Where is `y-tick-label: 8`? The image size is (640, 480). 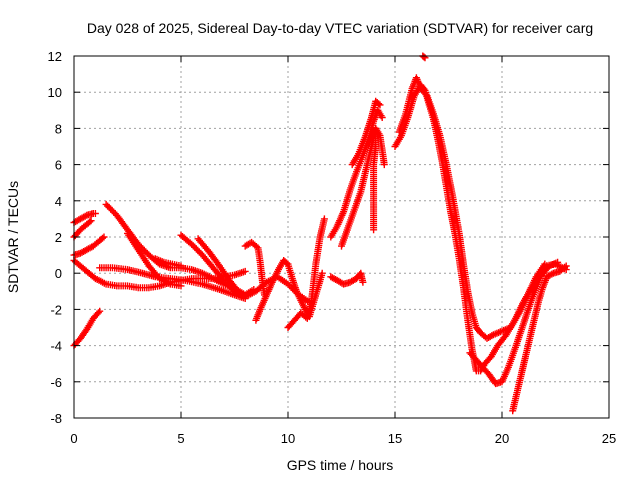
y-tick-label: 8 is located at coordinates (58, 128).